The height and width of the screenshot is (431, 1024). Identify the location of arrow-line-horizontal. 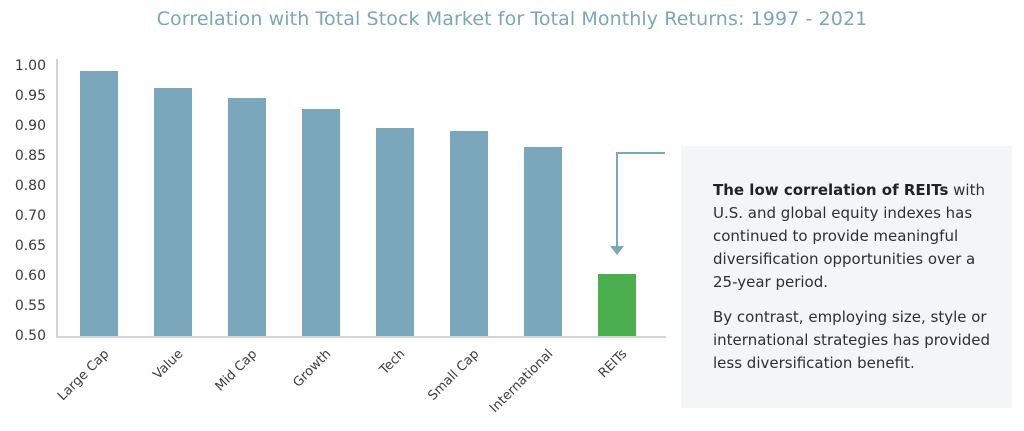
(640, 153).